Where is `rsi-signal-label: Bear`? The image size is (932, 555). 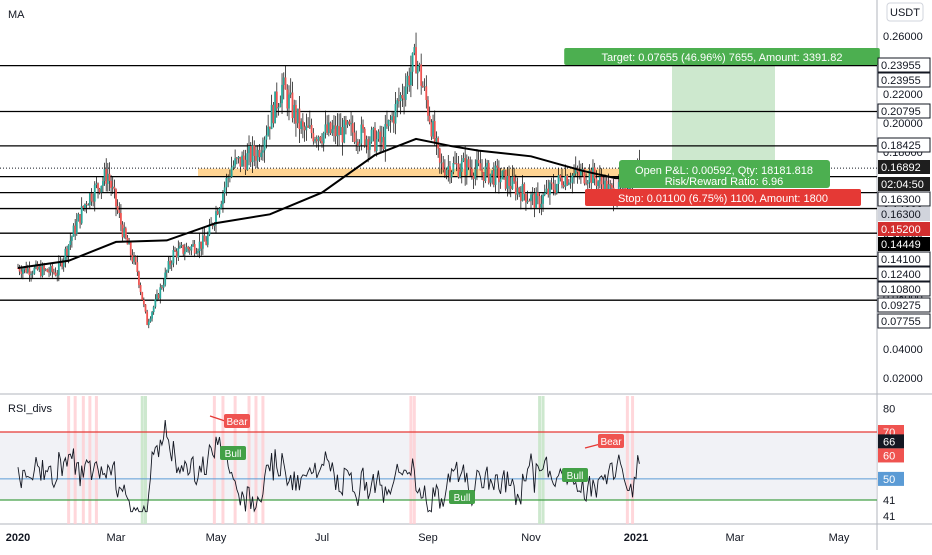
rsi-signal-label: Bear is located at coordinates (611, 442).